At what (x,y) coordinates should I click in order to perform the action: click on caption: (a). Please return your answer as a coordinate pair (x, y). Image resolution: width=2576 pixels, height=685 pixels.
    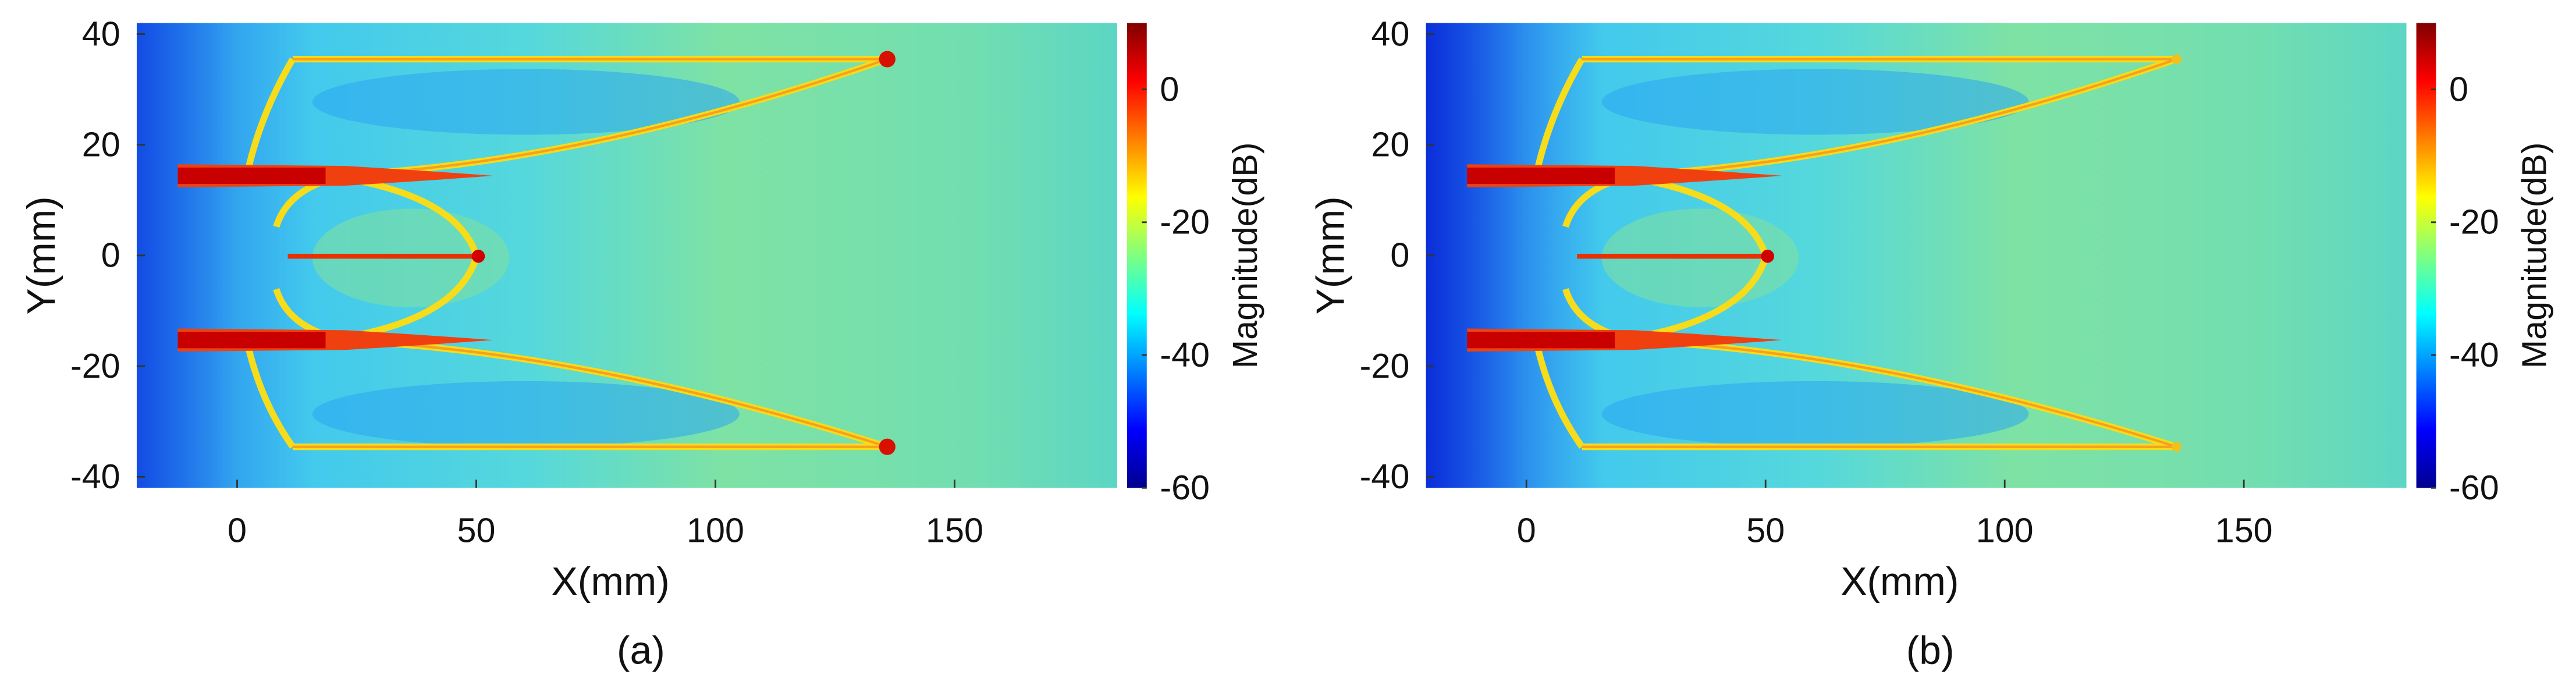
    Looking at the image, I should click on (641, 651).